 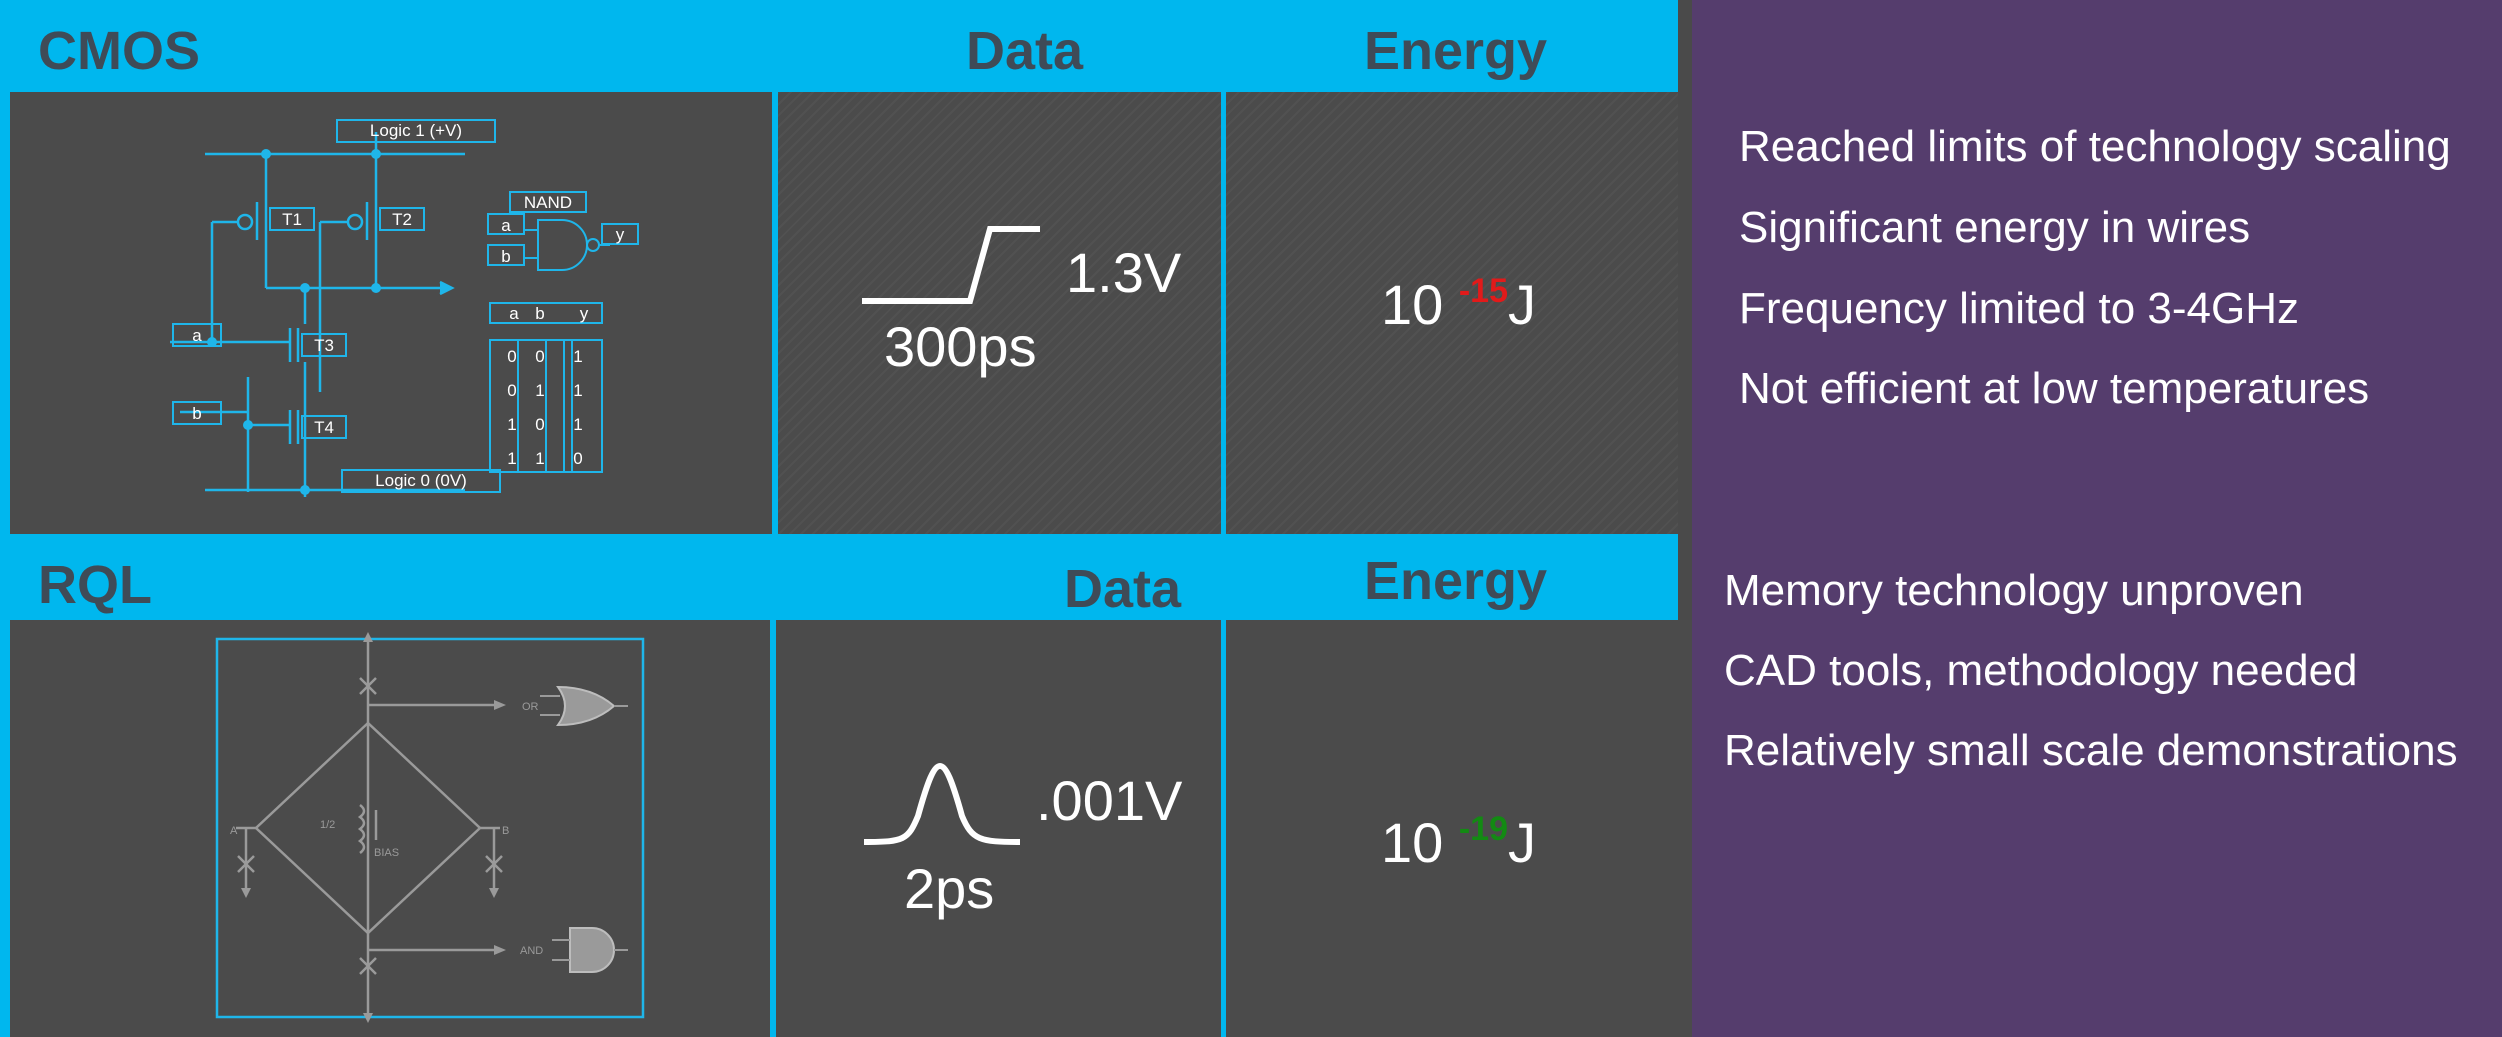 What do you see at coordinates (119, 51) in the screenshot?
I see `cmos-title: CMOS` at bounding box center [119, 51].